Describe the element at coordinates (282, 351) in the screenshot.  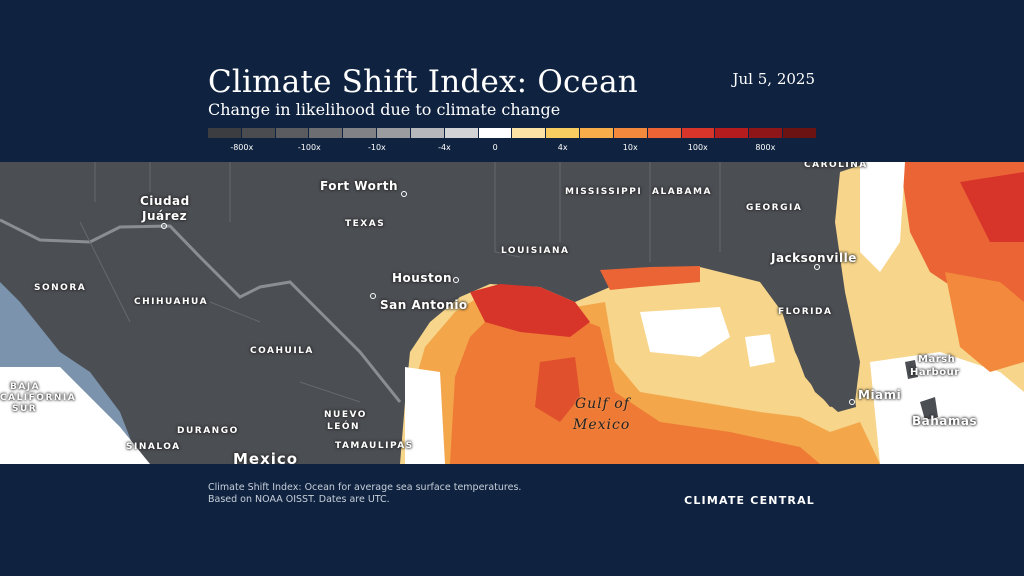
I see `state-label-coahuila: COAHUILA` at that location.